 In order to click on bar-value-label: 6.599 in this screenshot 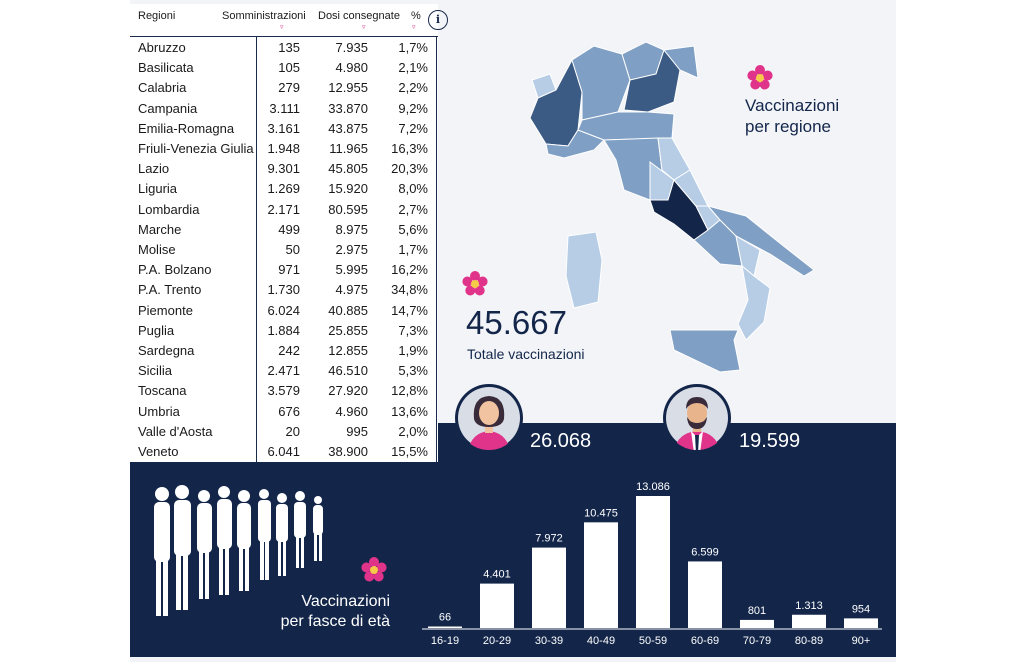, I will do `click(705, 552)`.